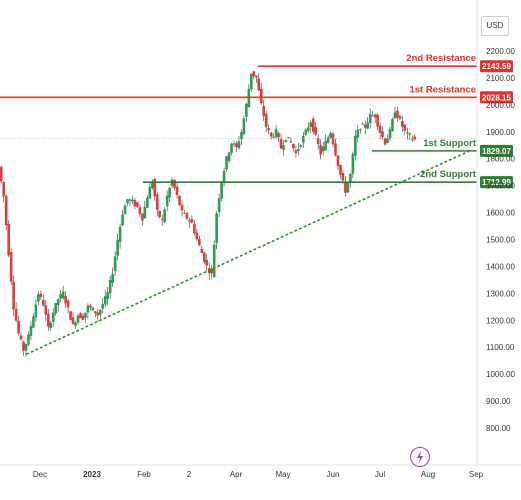 This screenshot has width=521, height=500. What do you see at coordinates (441, 58) in the screenshot?
I see `level-label: 2nd Resistance` at bounding box center [441, 58].